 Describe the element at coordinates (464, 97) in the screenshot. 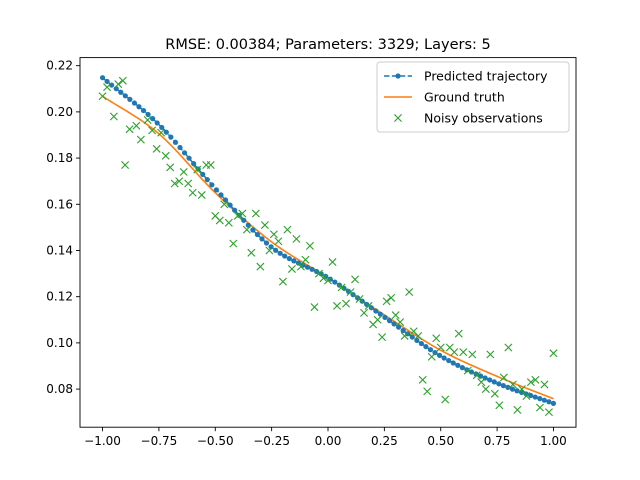

I see `legend-ground-truth-label: Ground truth` at that location.